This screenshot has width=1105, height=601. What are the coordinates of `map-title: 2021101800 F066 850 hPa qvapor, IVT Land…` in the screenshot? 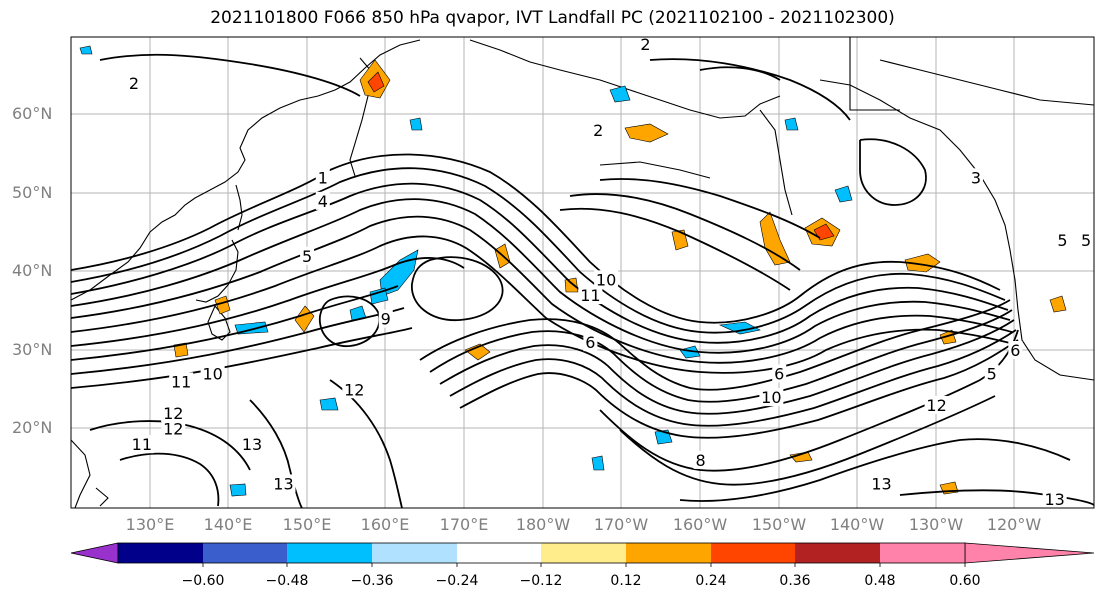 It's located at (552, 18).